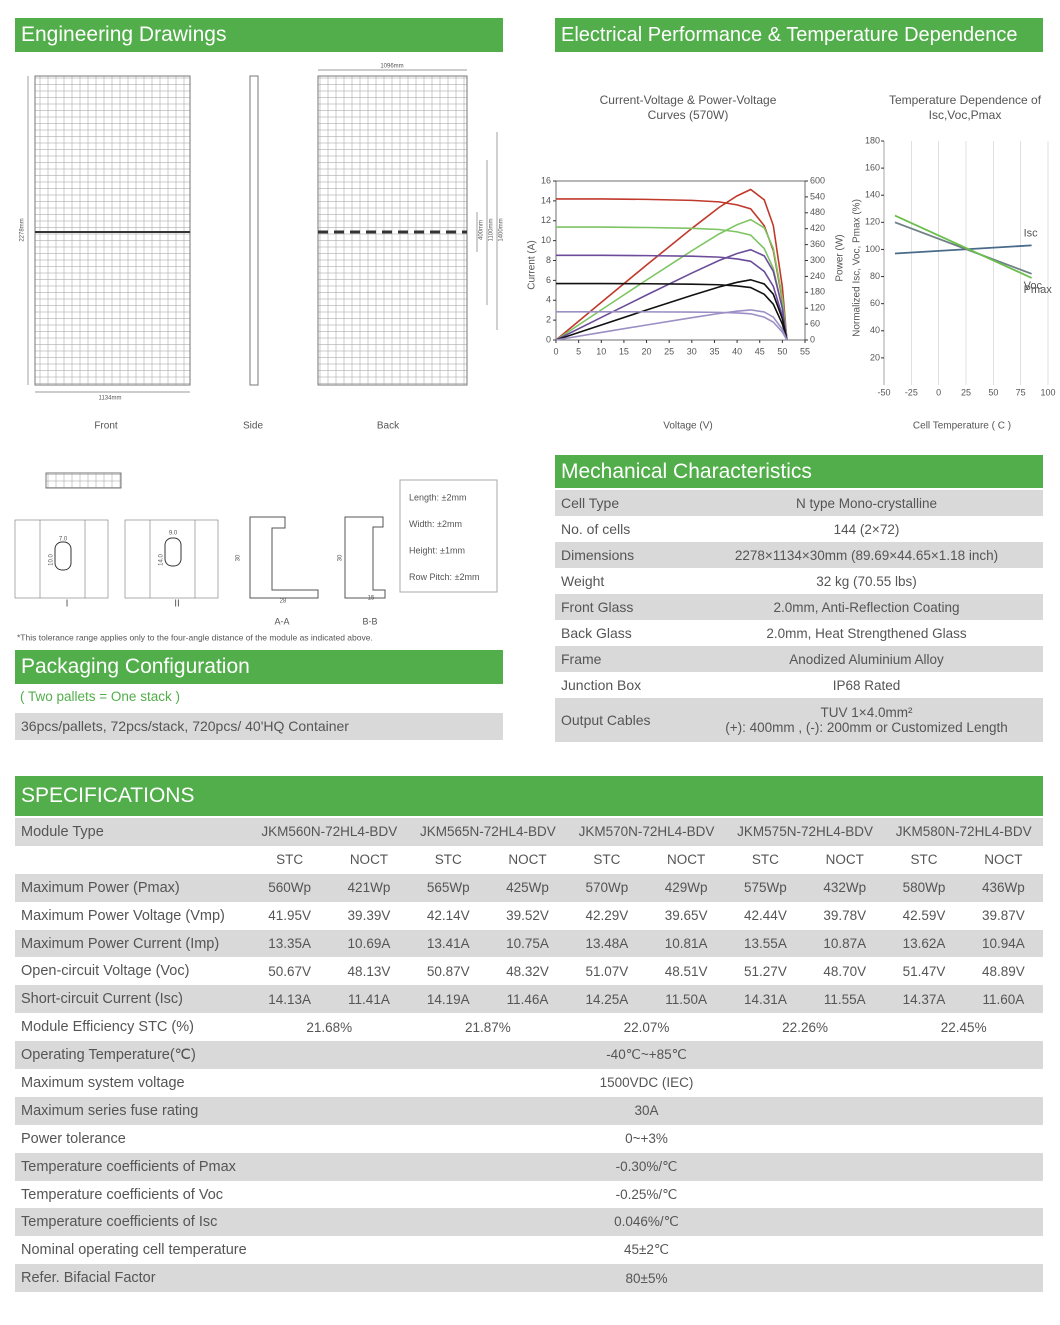 The height and width of the screenshot is (1325, 1060). Describe the element at coordinates (686, 999) in the screenshot. I see `spec-value: 11.50A` at that location.